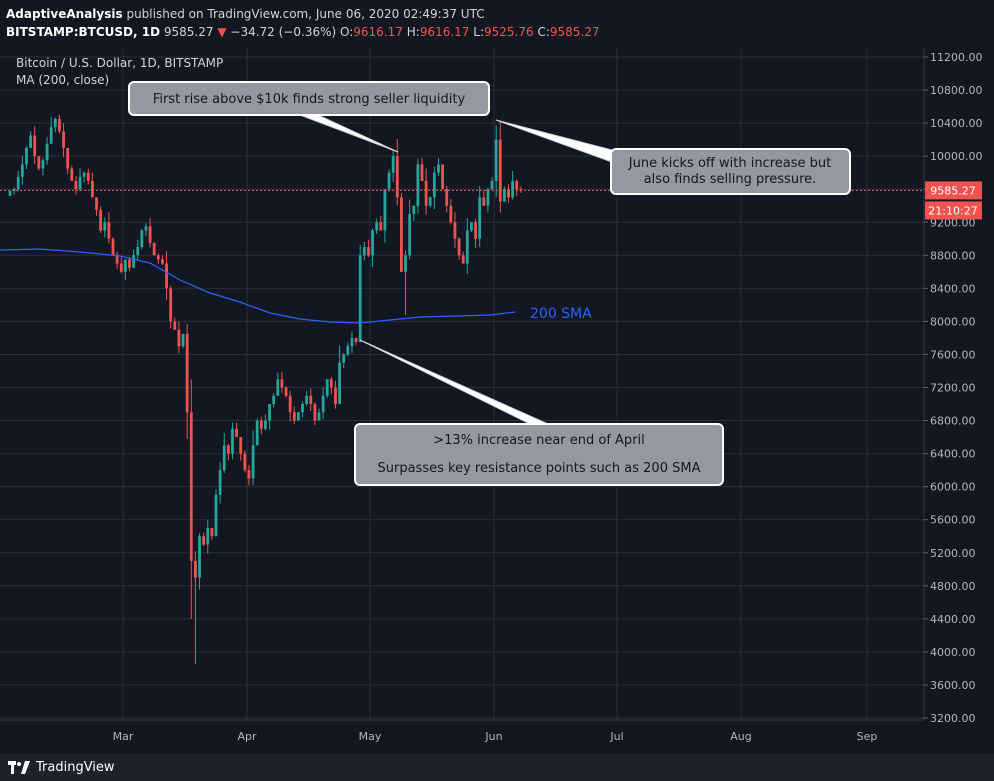 Image resolution: width=994 pixels, height=781 pixels. Describe the element at coordinates (62, 80) in the screenshot. I see `chart-legend-indicator: MA (200, close)` at that location.